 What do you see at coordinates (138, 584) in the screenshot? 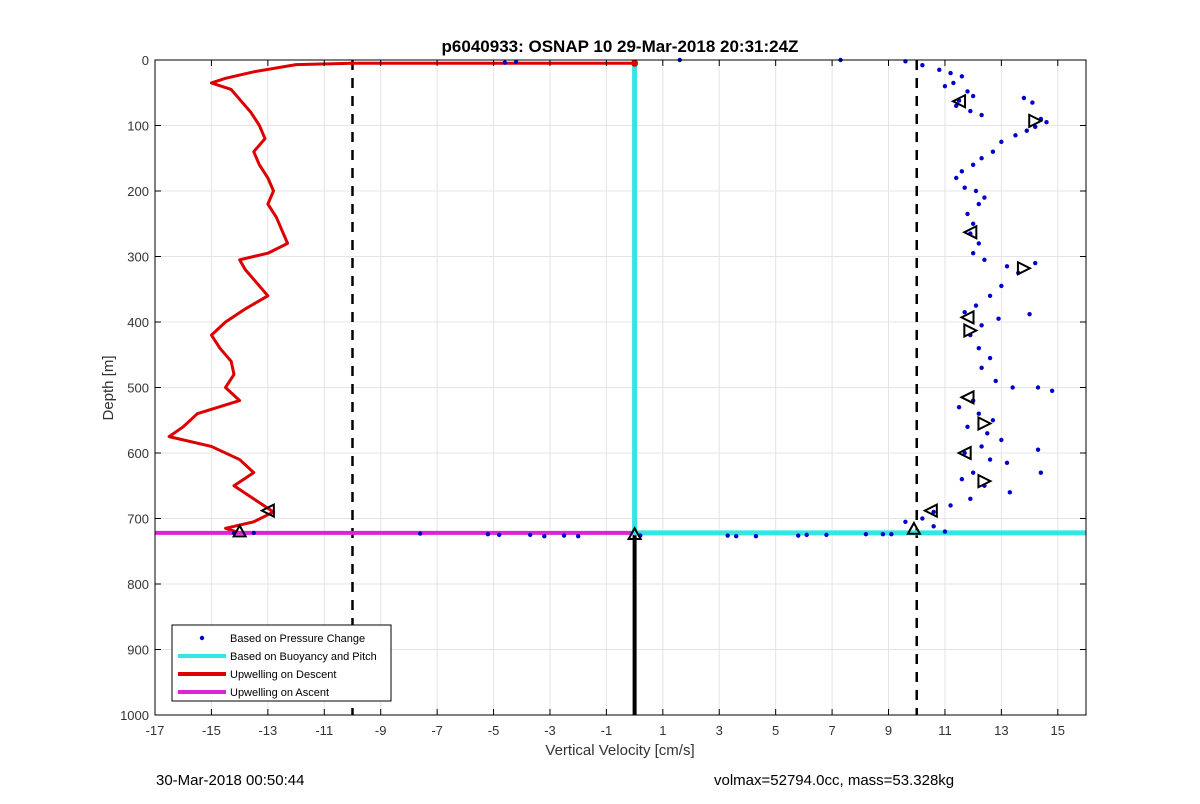
I see `y-tick-label: 800` at bounding box center [138, 584].